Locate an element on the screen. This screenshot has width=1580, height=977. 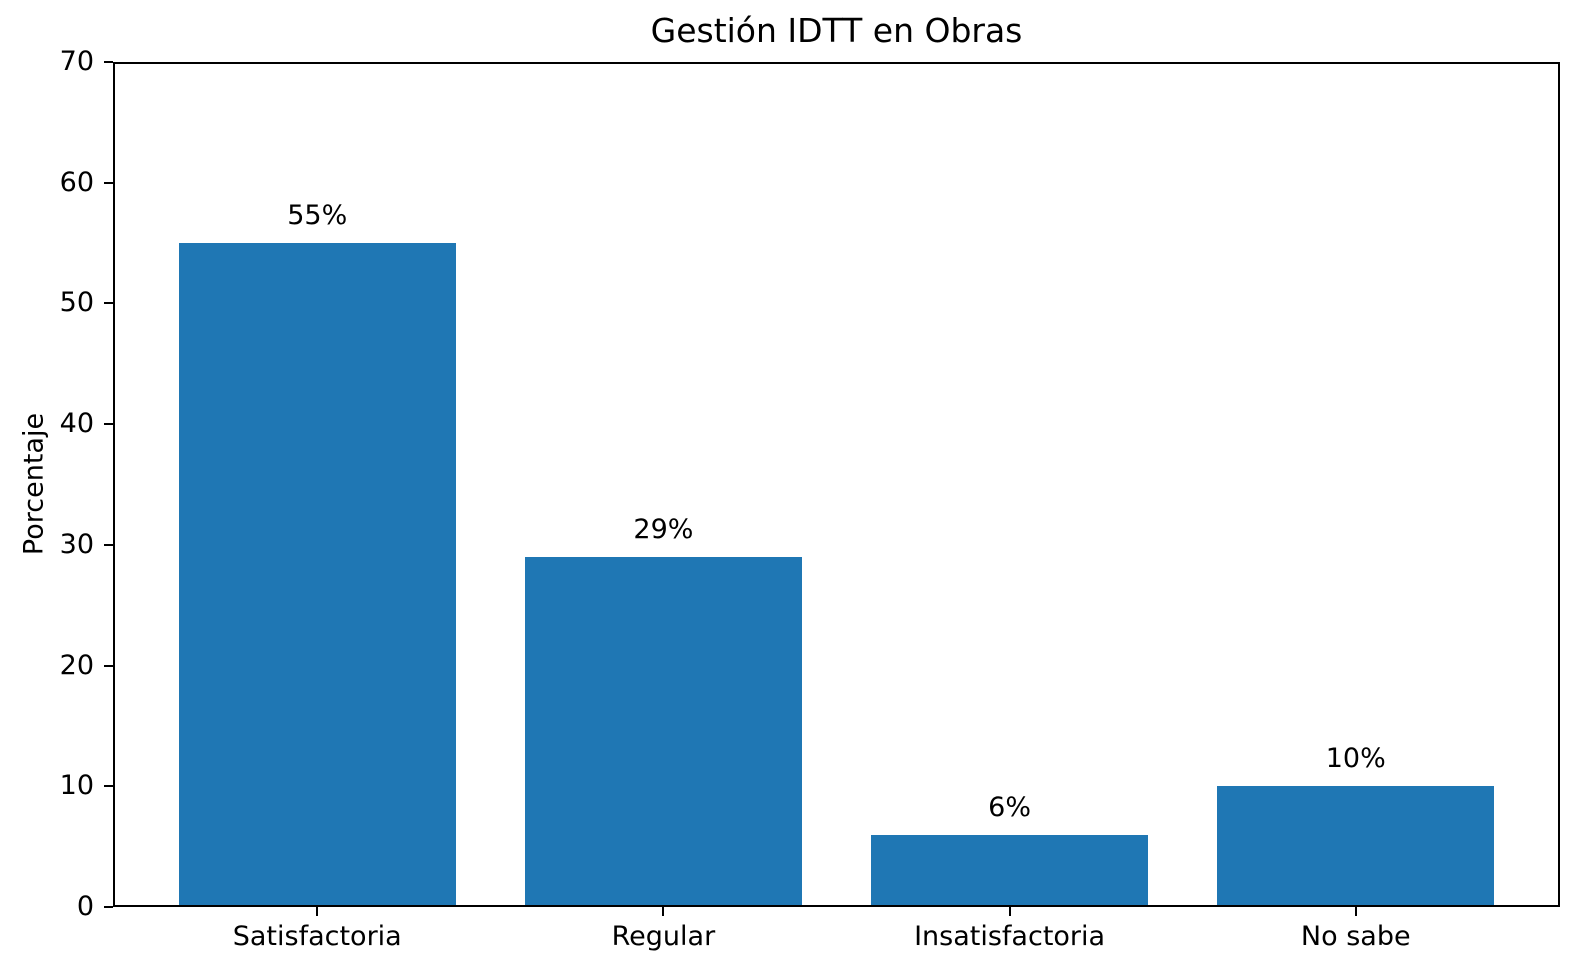
y-tick-label: 20 is located at coordinates (76, 665).